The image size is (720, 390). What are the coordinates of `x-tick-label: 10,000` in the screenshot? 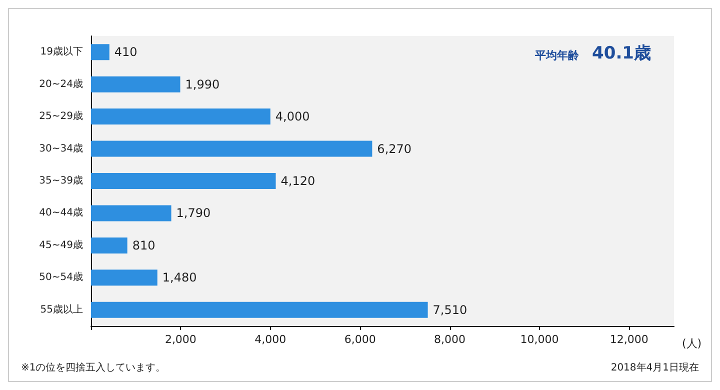 It's located at (539, 339).